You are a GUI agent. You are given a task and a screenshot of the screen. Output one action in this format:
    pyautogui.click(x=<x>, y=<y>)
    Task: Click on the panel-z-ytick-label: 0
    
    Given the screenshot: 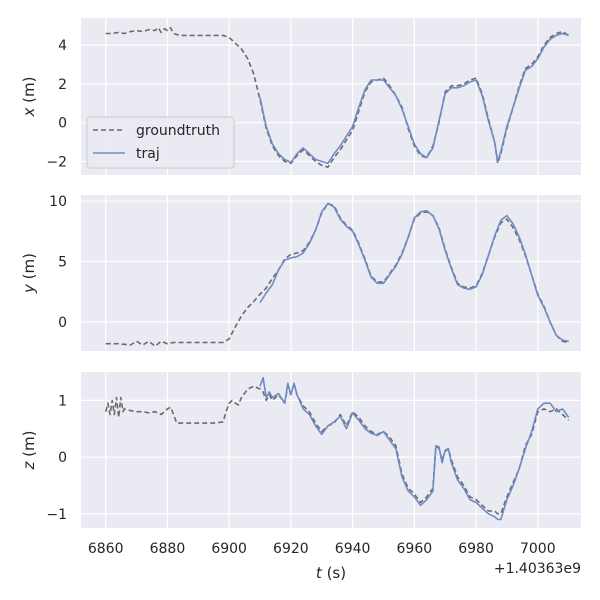 What is the action you would take?
    pyautogui.click(x=62, y=458)
    